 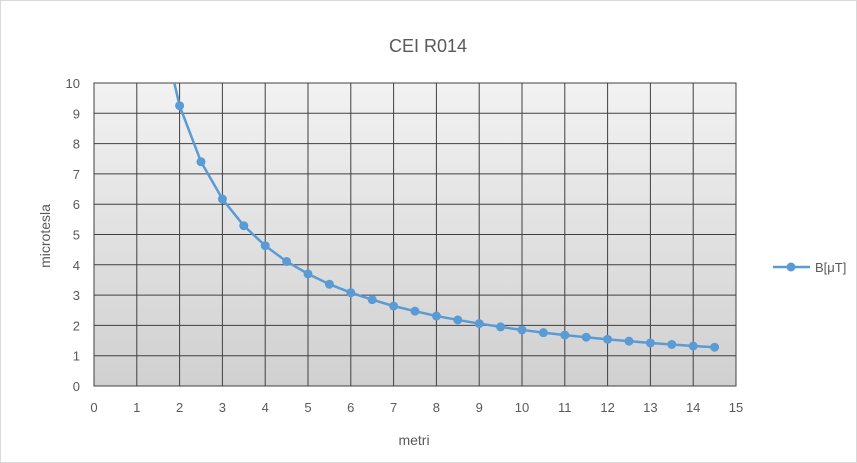 What do you see at coordinates (265, 407) in the screenshot?
I see `x-tick-label: 4` at bounding box center [265, 407].